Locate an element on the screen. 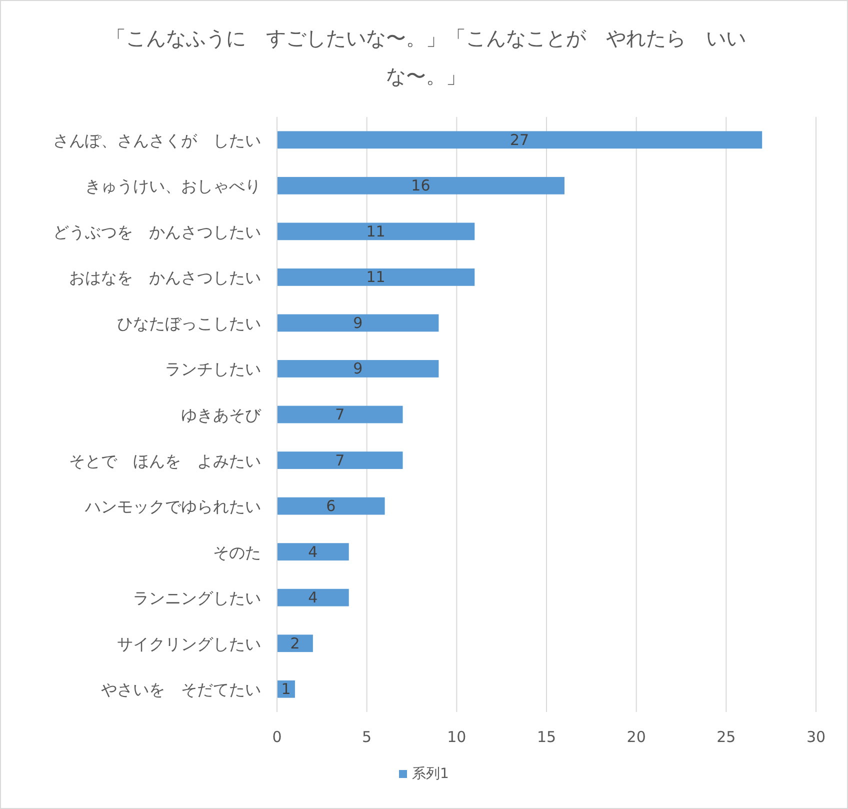  y-tick-label: ランニングしたい is located at coordinates (197, 598).